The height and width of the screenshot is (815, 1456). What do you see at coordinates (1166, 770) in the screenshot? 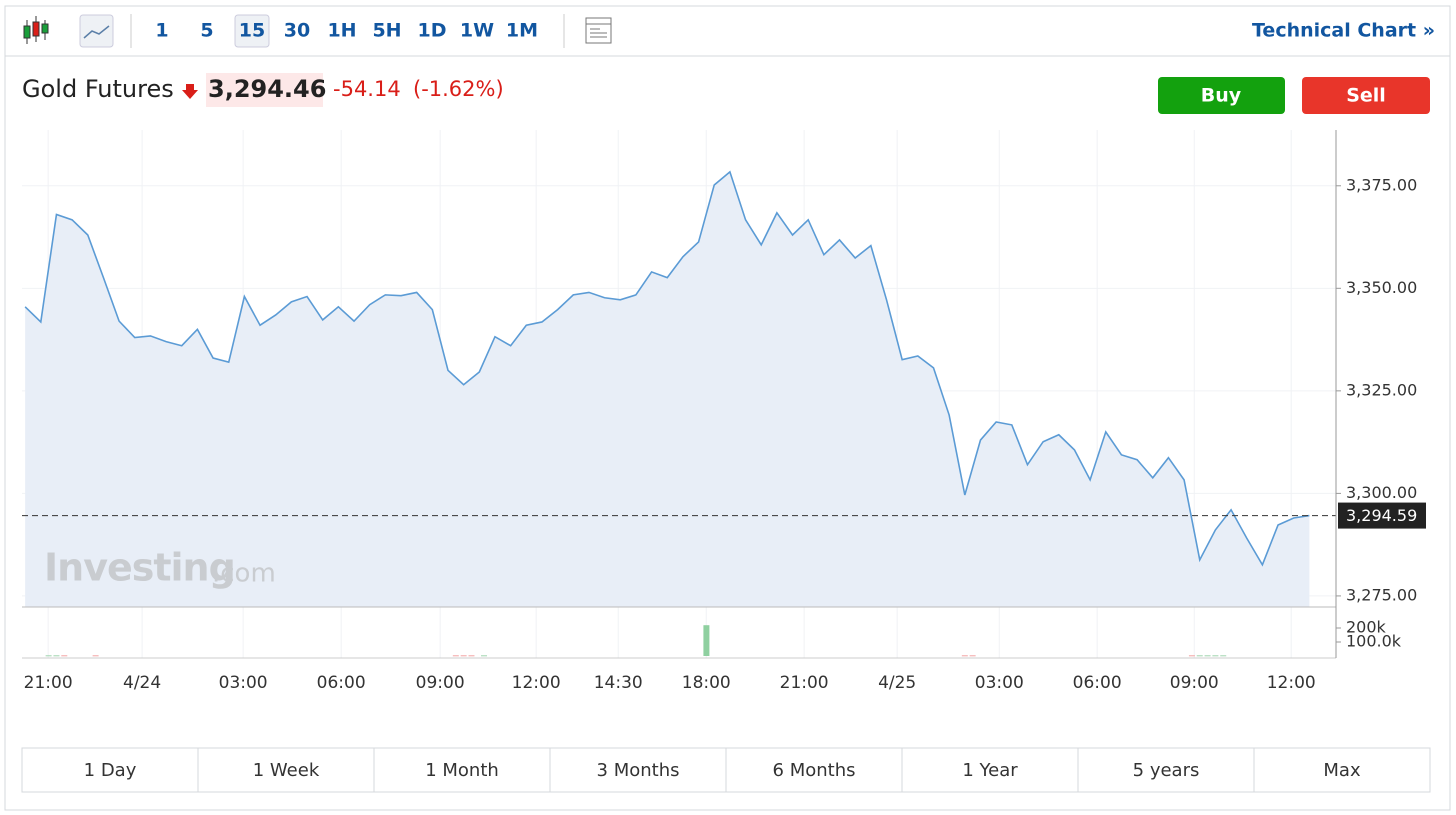
I see `range-label: 5 years` at bounding box center [1166, 770].